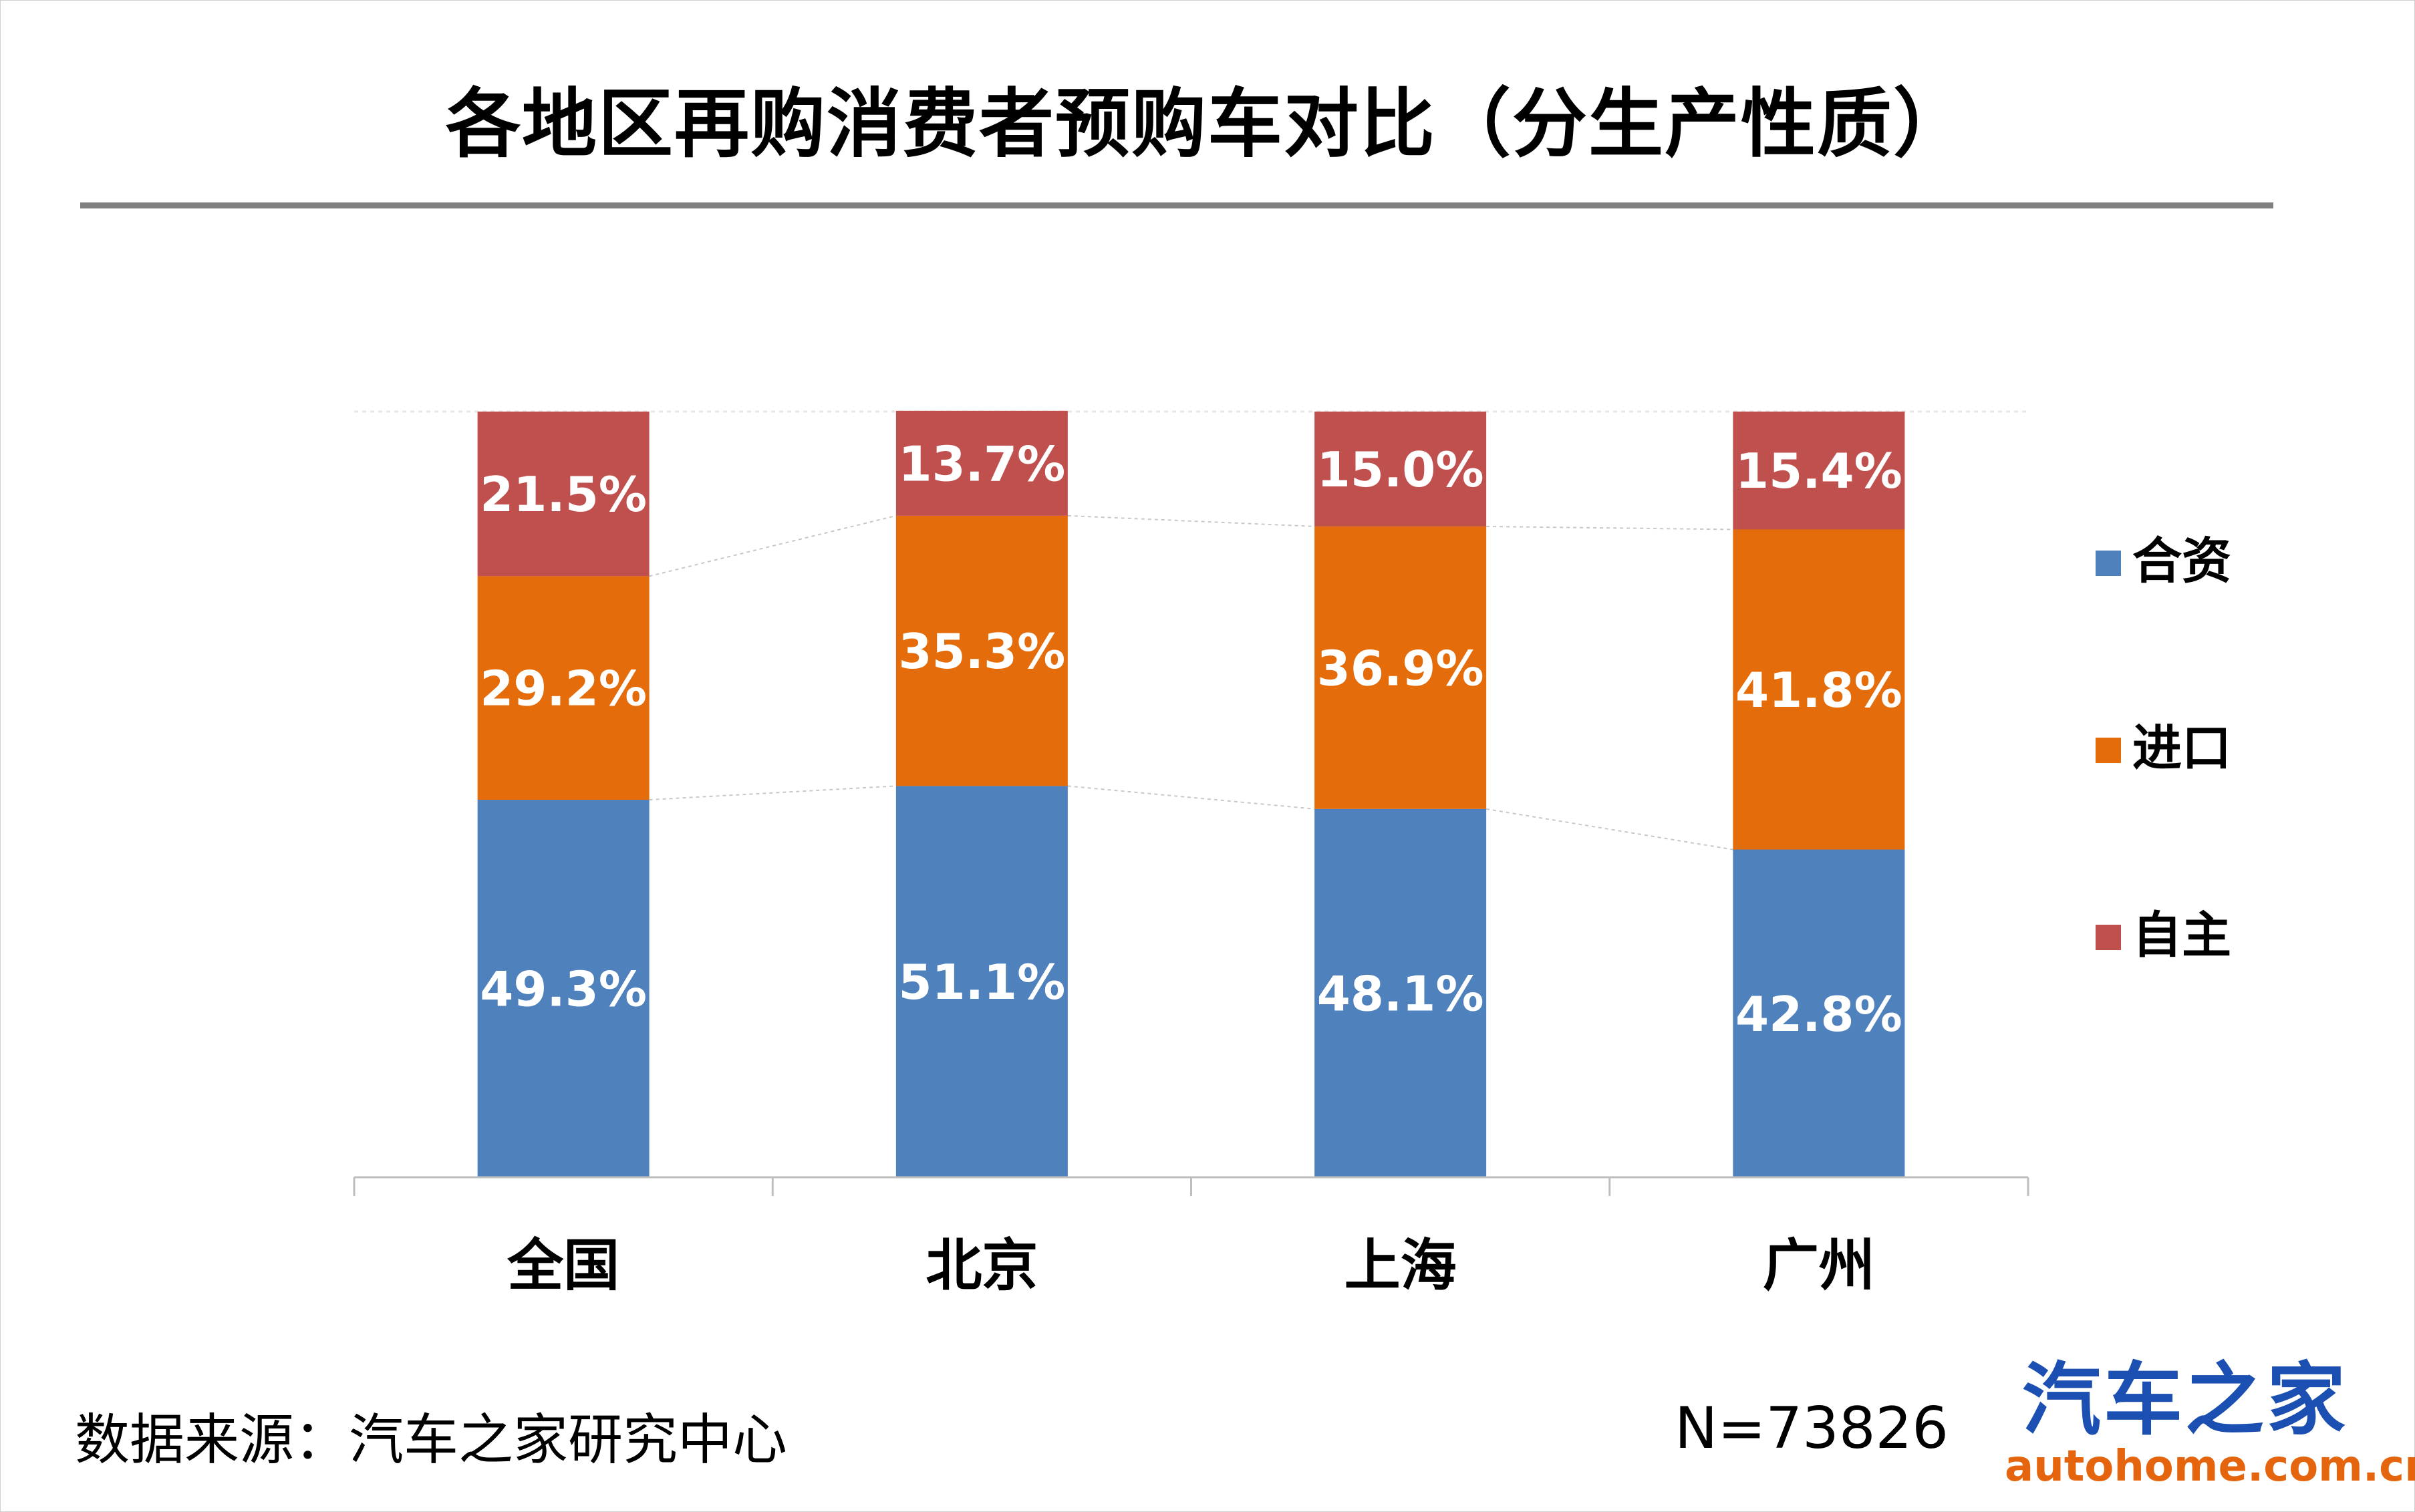 The image size is (2415, 1512). I want to click on legend-swatch-hezi, so click(2109, 563).